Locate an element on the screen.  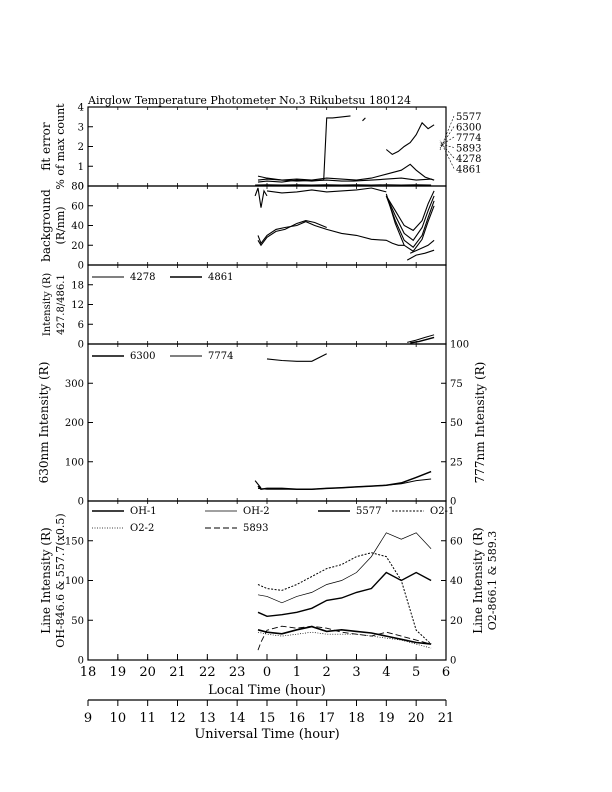
y-tick-label: 3 is located at coordinates (81, 127).